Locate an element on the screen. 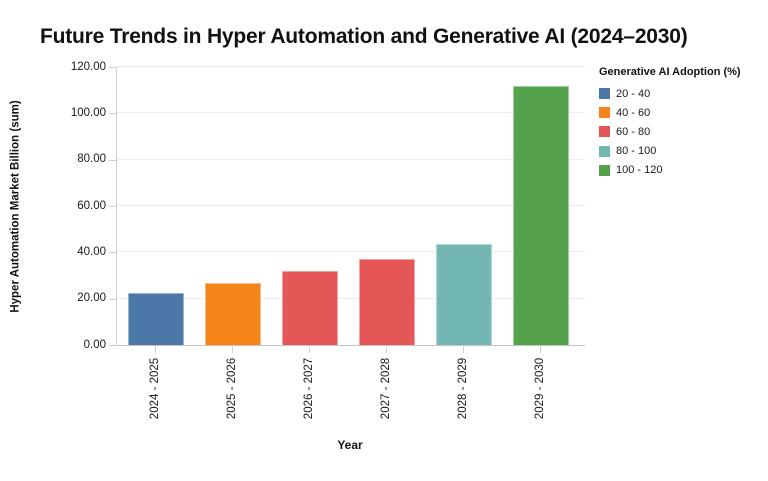  y-tick-label: 0.00 is located at coordinates (94, 344).